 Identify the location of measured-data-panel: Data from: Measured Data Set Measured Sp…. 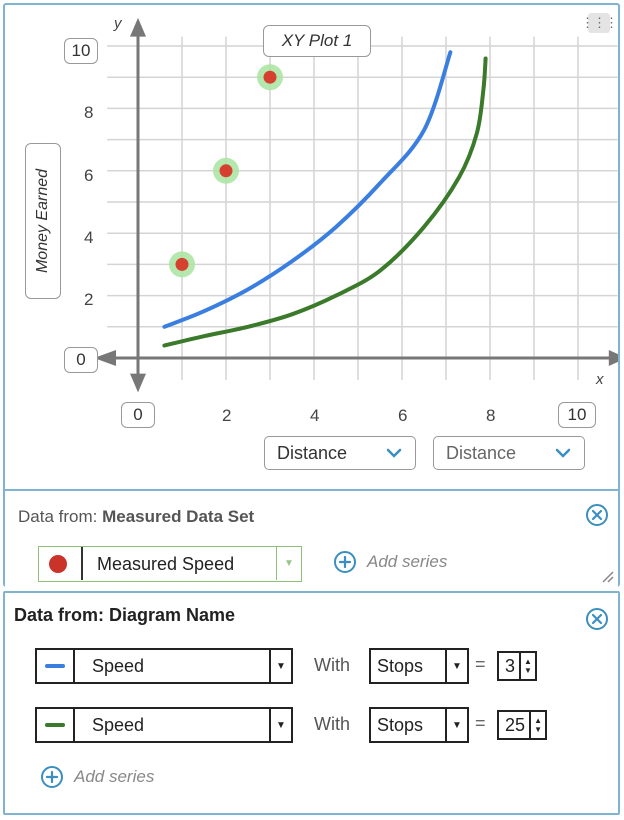
(311, 538).